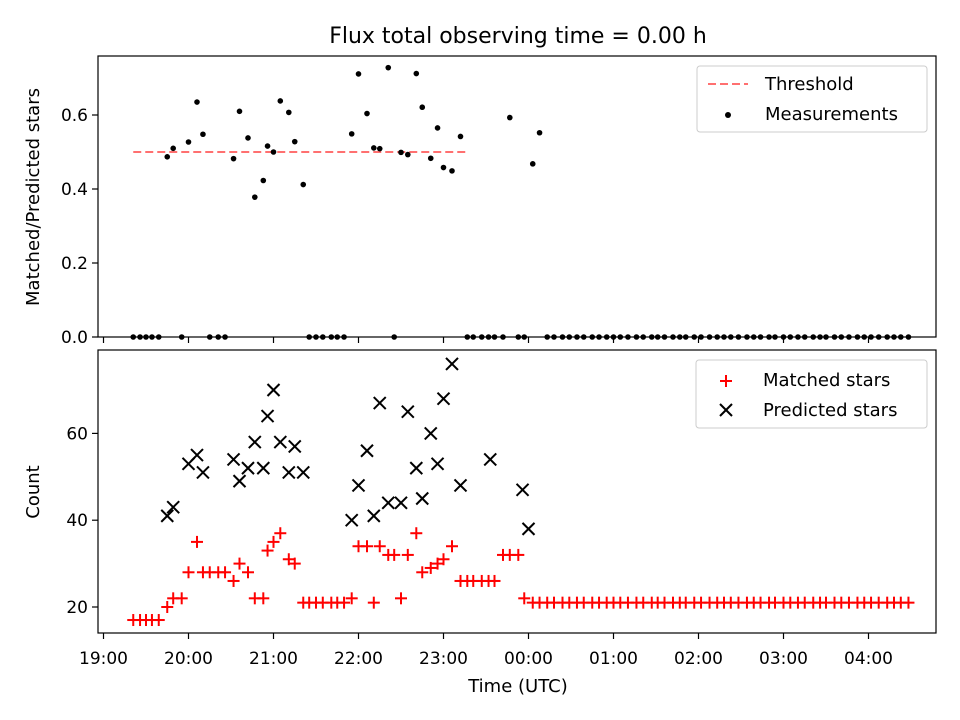  Describe the element at coordinates (868, 659) in the screenshot. I see `bottom-xtick-label: 04:00` at that location.